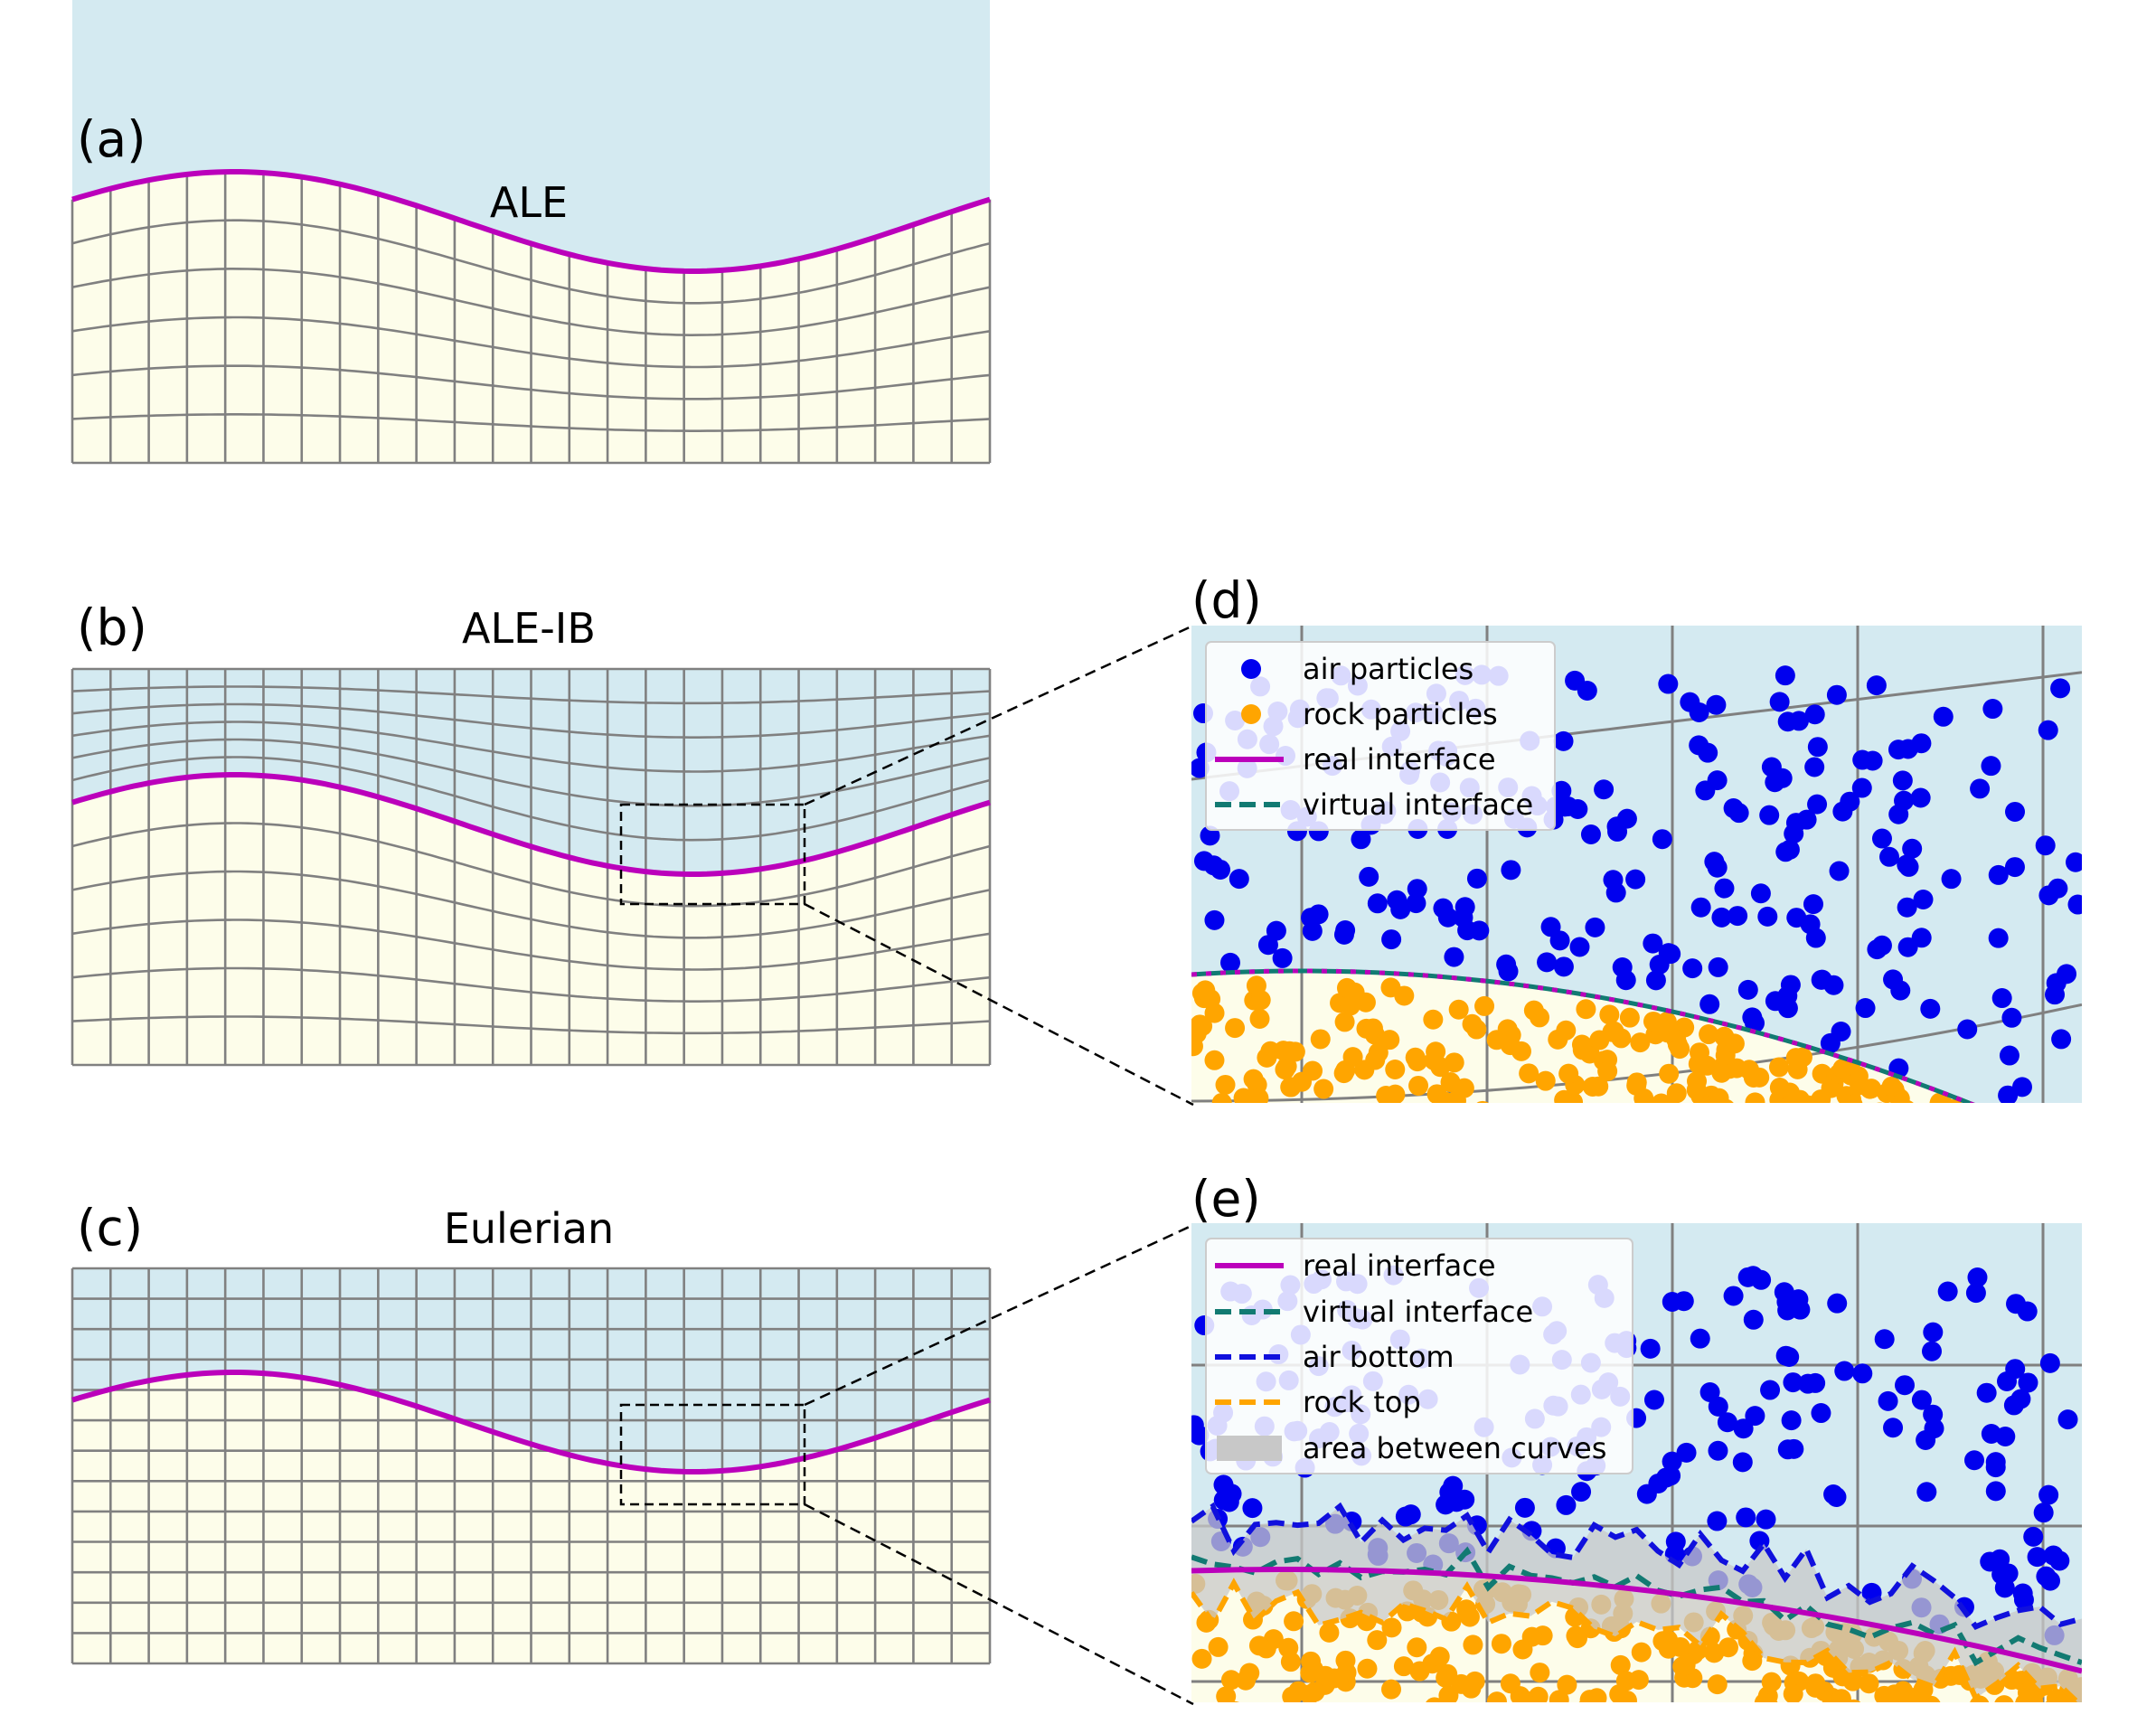 This screenshot has height=1724, width=2156. What do you see at coordinates (1418, 804) in the screenshot?
I see `legend-virtual-interface: virtual interface` at bounding box center [1418, 804].